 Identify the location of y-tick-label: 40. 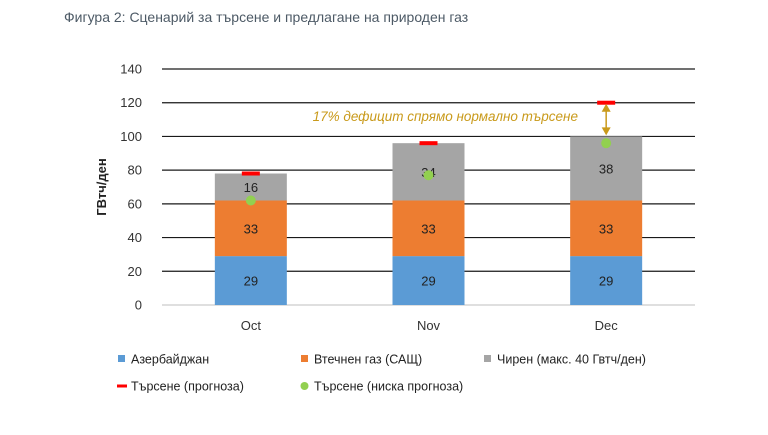
(135, 237).